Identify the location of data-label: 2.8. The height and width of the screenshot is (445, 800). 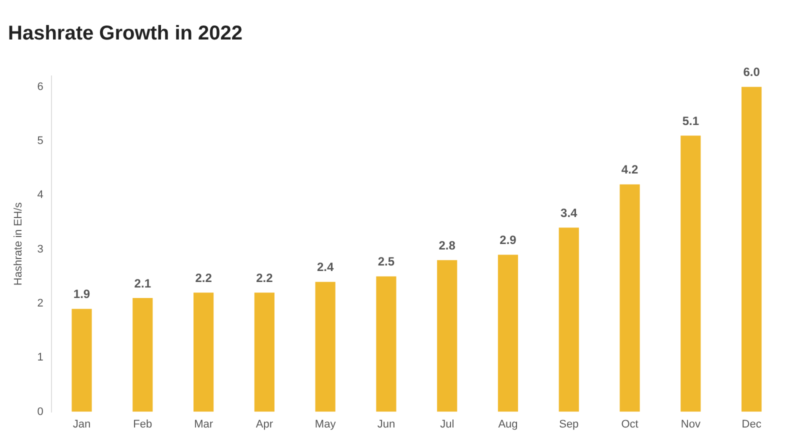
(447, 245).